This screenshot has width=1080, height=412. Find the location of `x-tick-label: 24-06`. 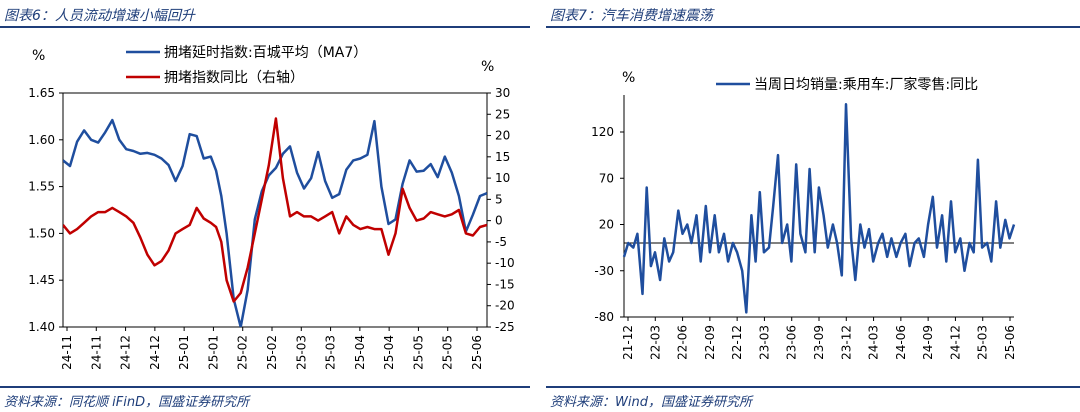

x-tick-label: 24-06 is located at coordinates (901, 342).